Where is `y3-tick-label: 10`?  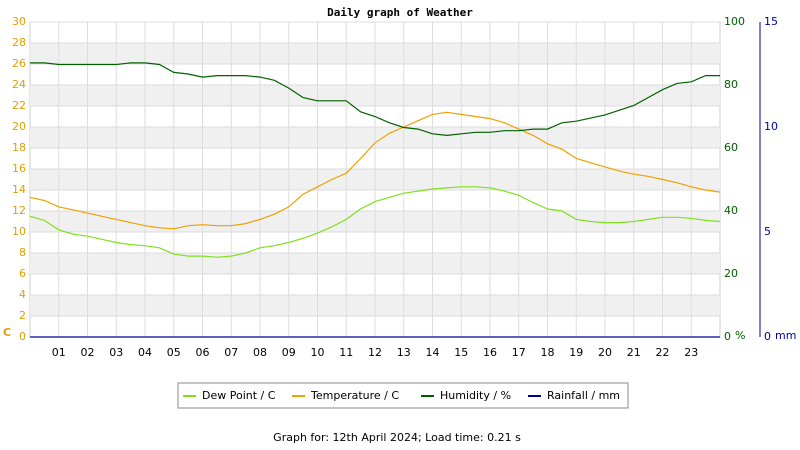
y3-tick-label: 10 is located at coordinates (771, 126).